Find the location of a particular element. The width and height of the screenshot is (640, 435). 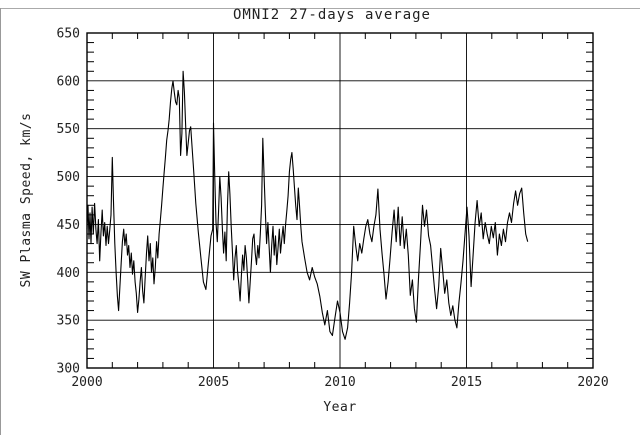

y-tick-label: 600 is located at coordinates (68, 81).